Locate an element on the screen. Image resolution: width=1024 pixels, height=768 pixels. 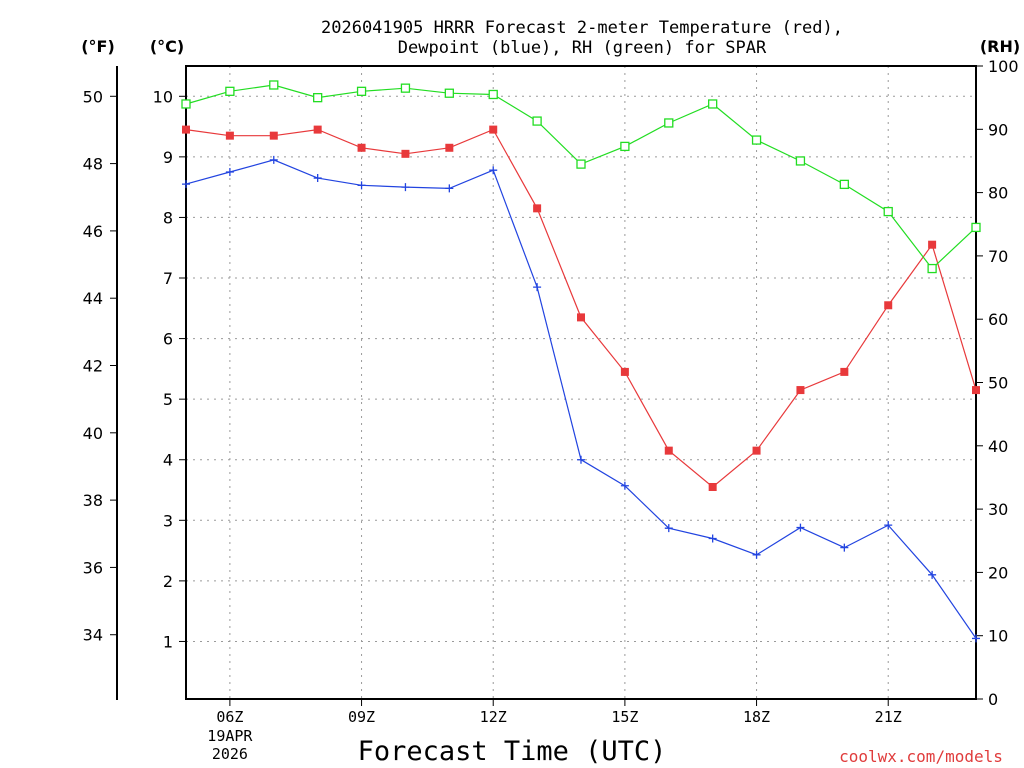
x-axis-label: Forecast Time (UTC) is located at coordinates (512, 751).